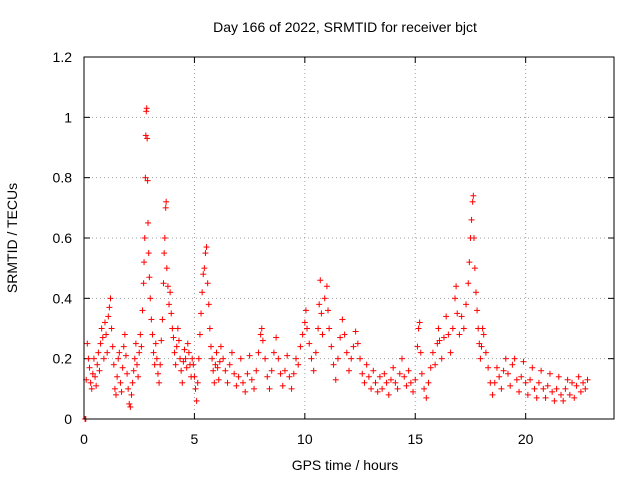  Describe the element at coordinates (68, 117) in the screenshot. I see `y-tick-label: 1` at that location.